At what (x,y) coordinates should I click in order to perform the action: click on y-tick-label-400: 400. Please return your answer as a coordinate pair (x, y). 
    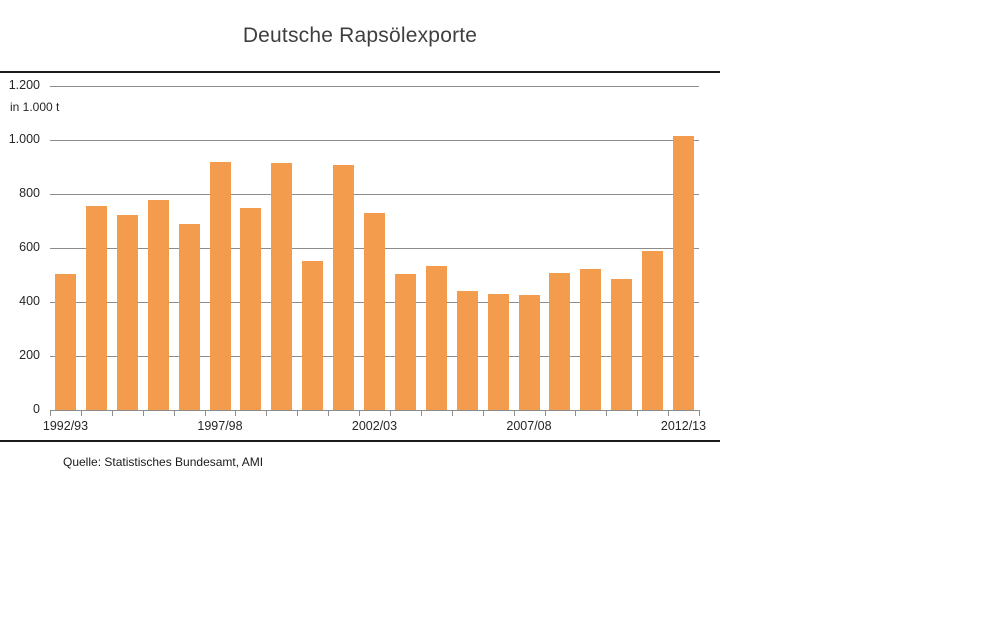
    Looking at the image, I should click on (29, 301).